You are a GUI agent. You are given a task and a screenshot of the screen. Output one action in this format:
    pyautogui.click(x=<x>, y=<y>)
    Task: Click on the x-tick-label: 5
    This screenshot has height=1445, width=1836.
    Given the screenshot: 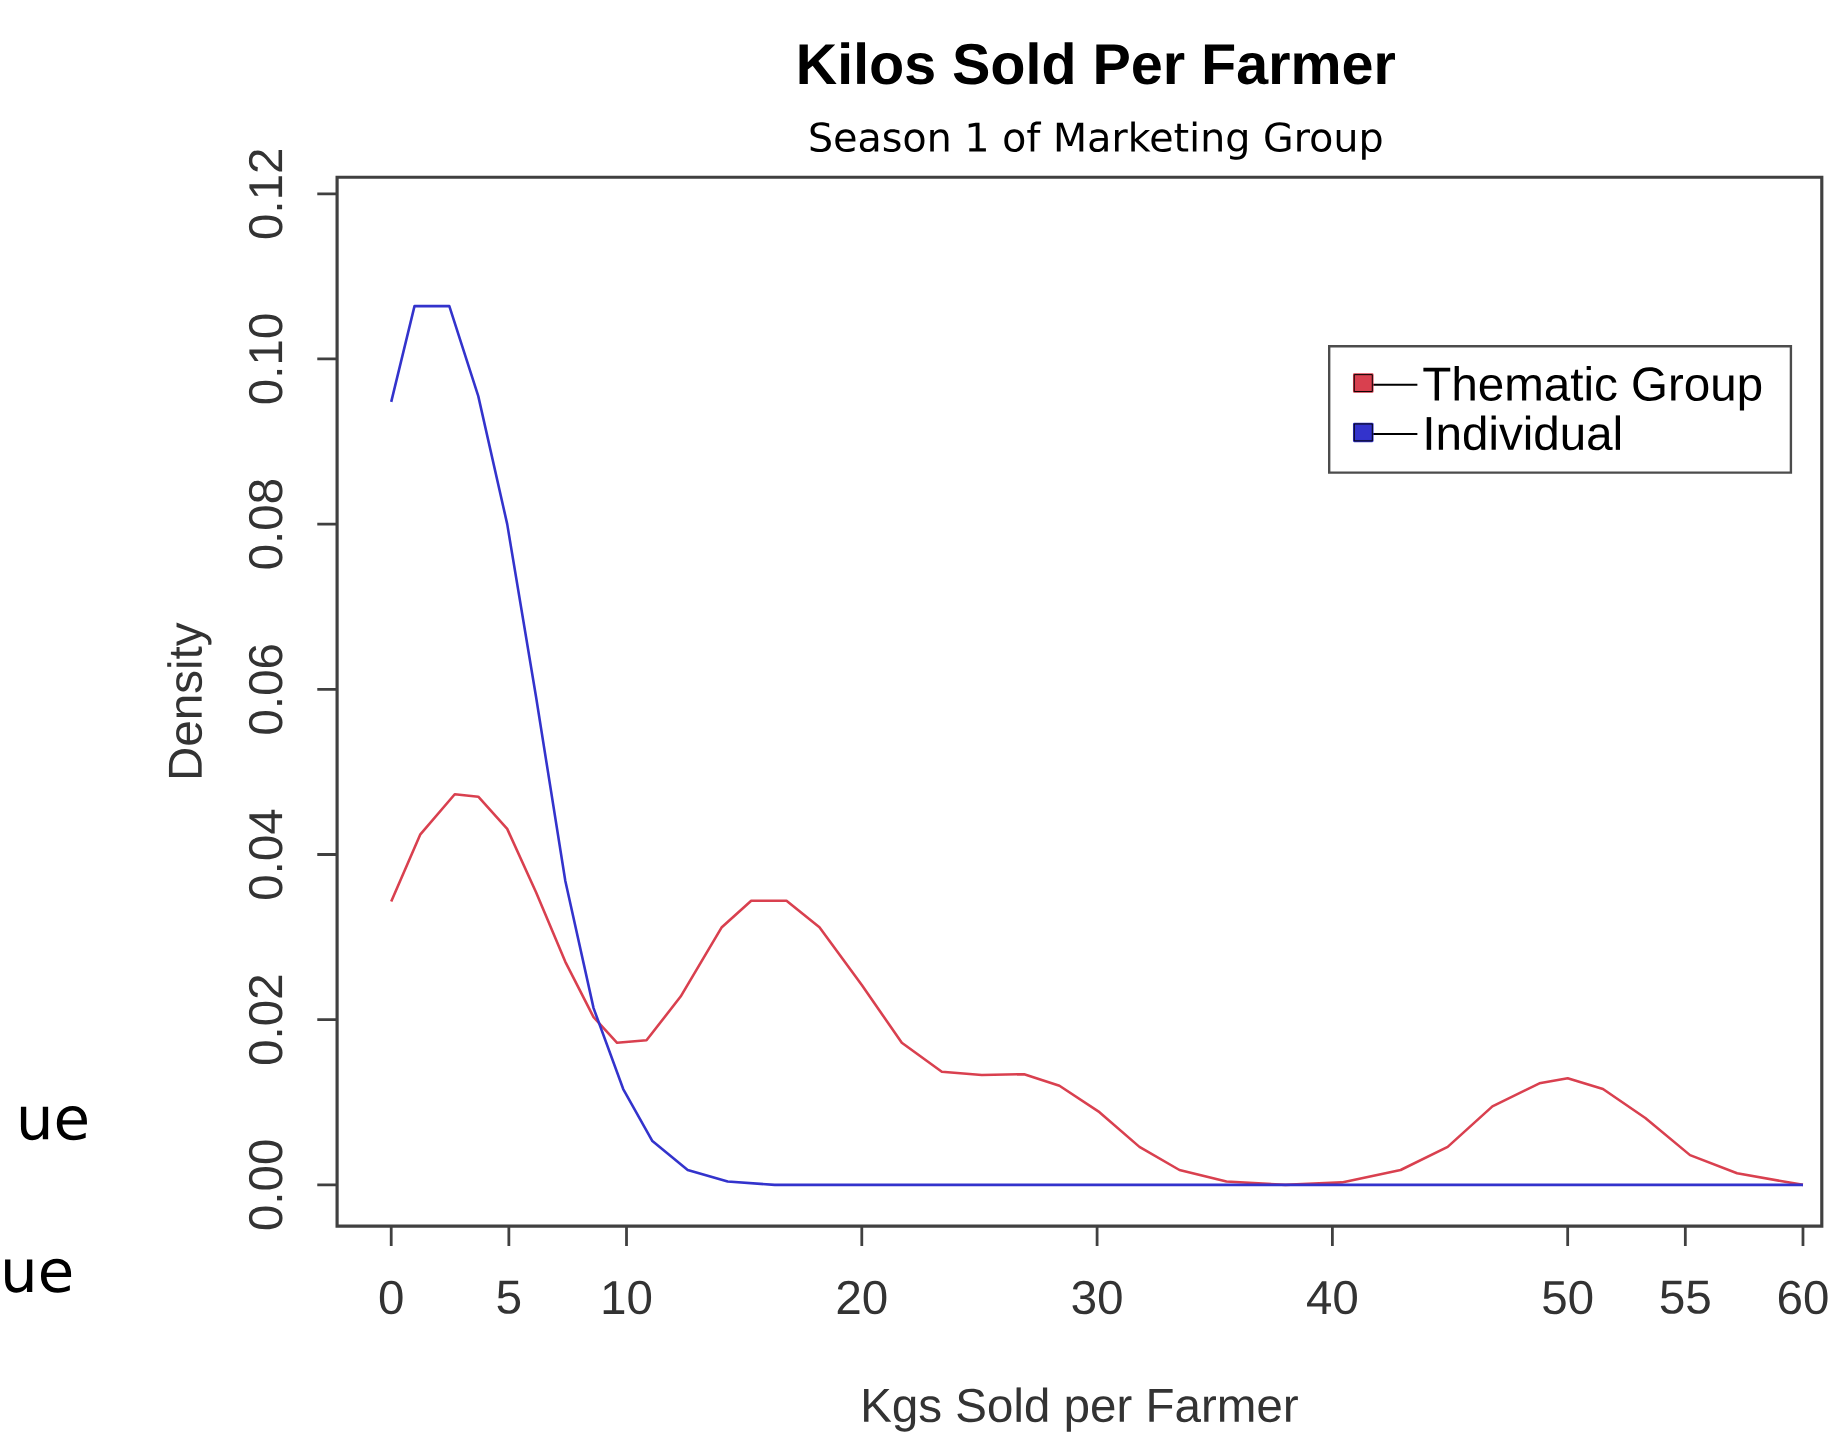 What is the action you would take?
    pyautogui.click(x=509, y=1297)
    